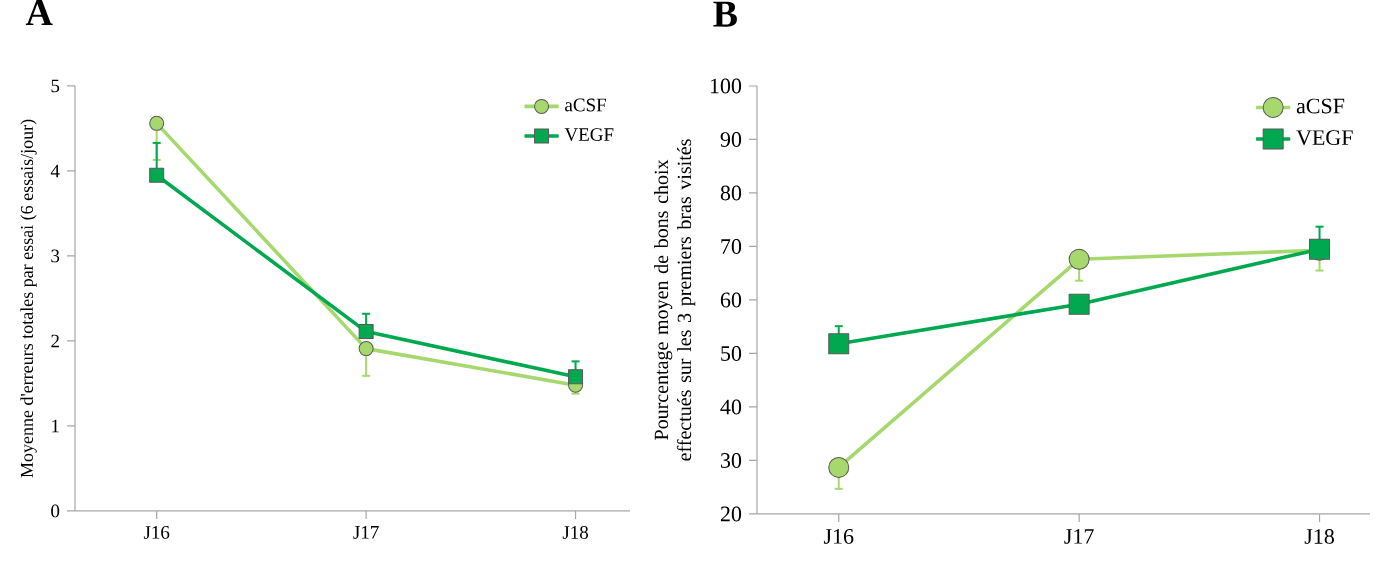 This screenshot has height=584, width=1391. I want to click on y-tick-label: 70, so click(731, 246).